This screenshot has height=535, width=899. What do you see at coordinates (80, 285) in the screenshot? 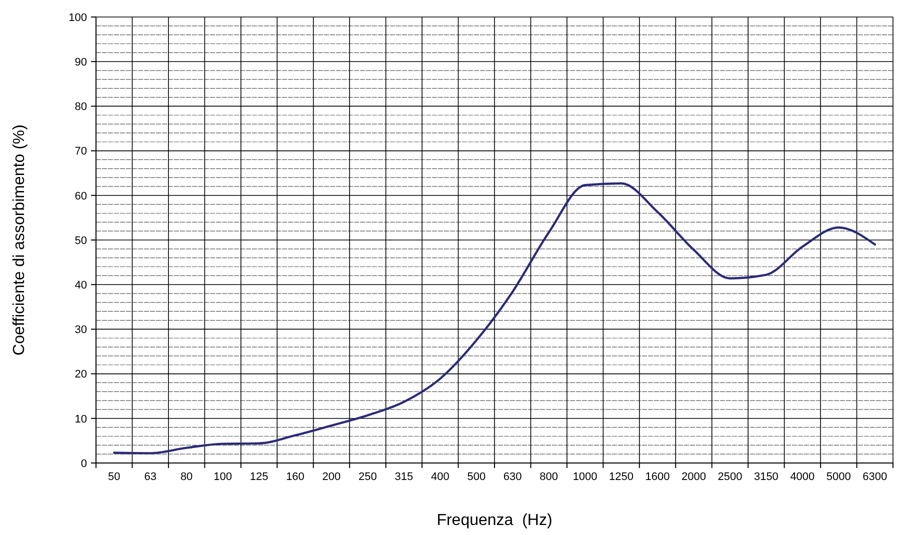
I see `y-tick-label: 40` at bounding box center [80, 285].